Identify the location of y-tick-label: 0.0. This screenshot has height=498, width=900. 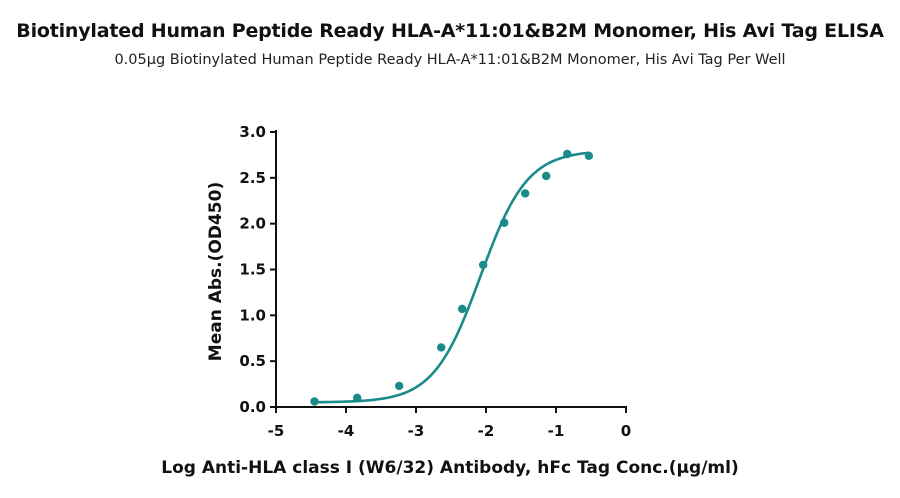
(252, 407).